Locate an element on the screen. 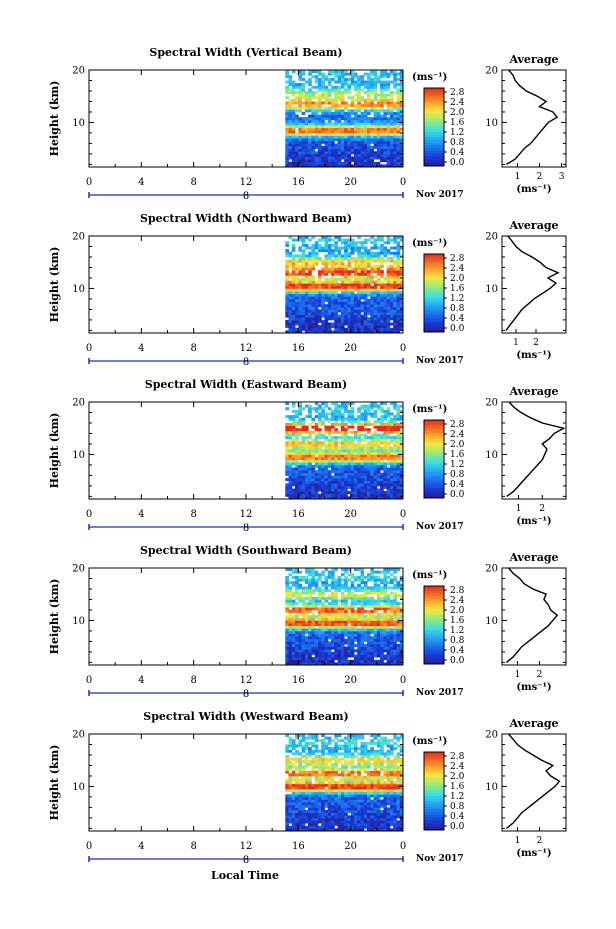  colorbar-swatch is located at coordinates (434, 445).